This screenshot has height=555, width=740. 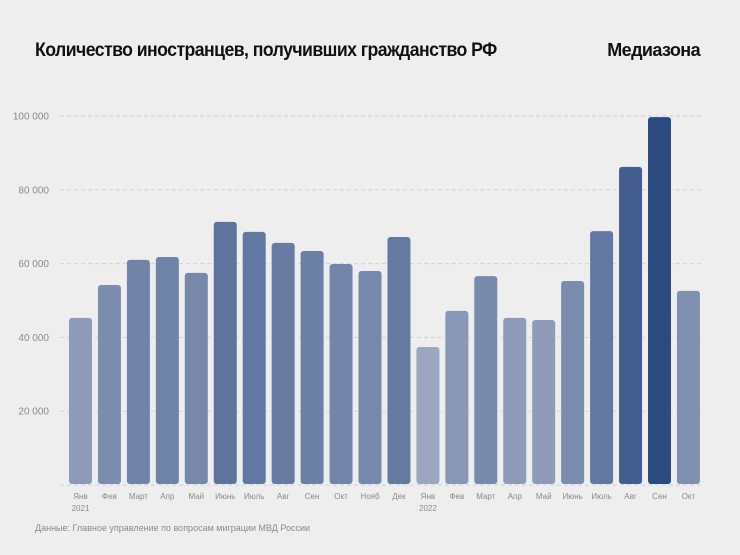 I want to click on year-label: 2022, so click(x=428, y=508).